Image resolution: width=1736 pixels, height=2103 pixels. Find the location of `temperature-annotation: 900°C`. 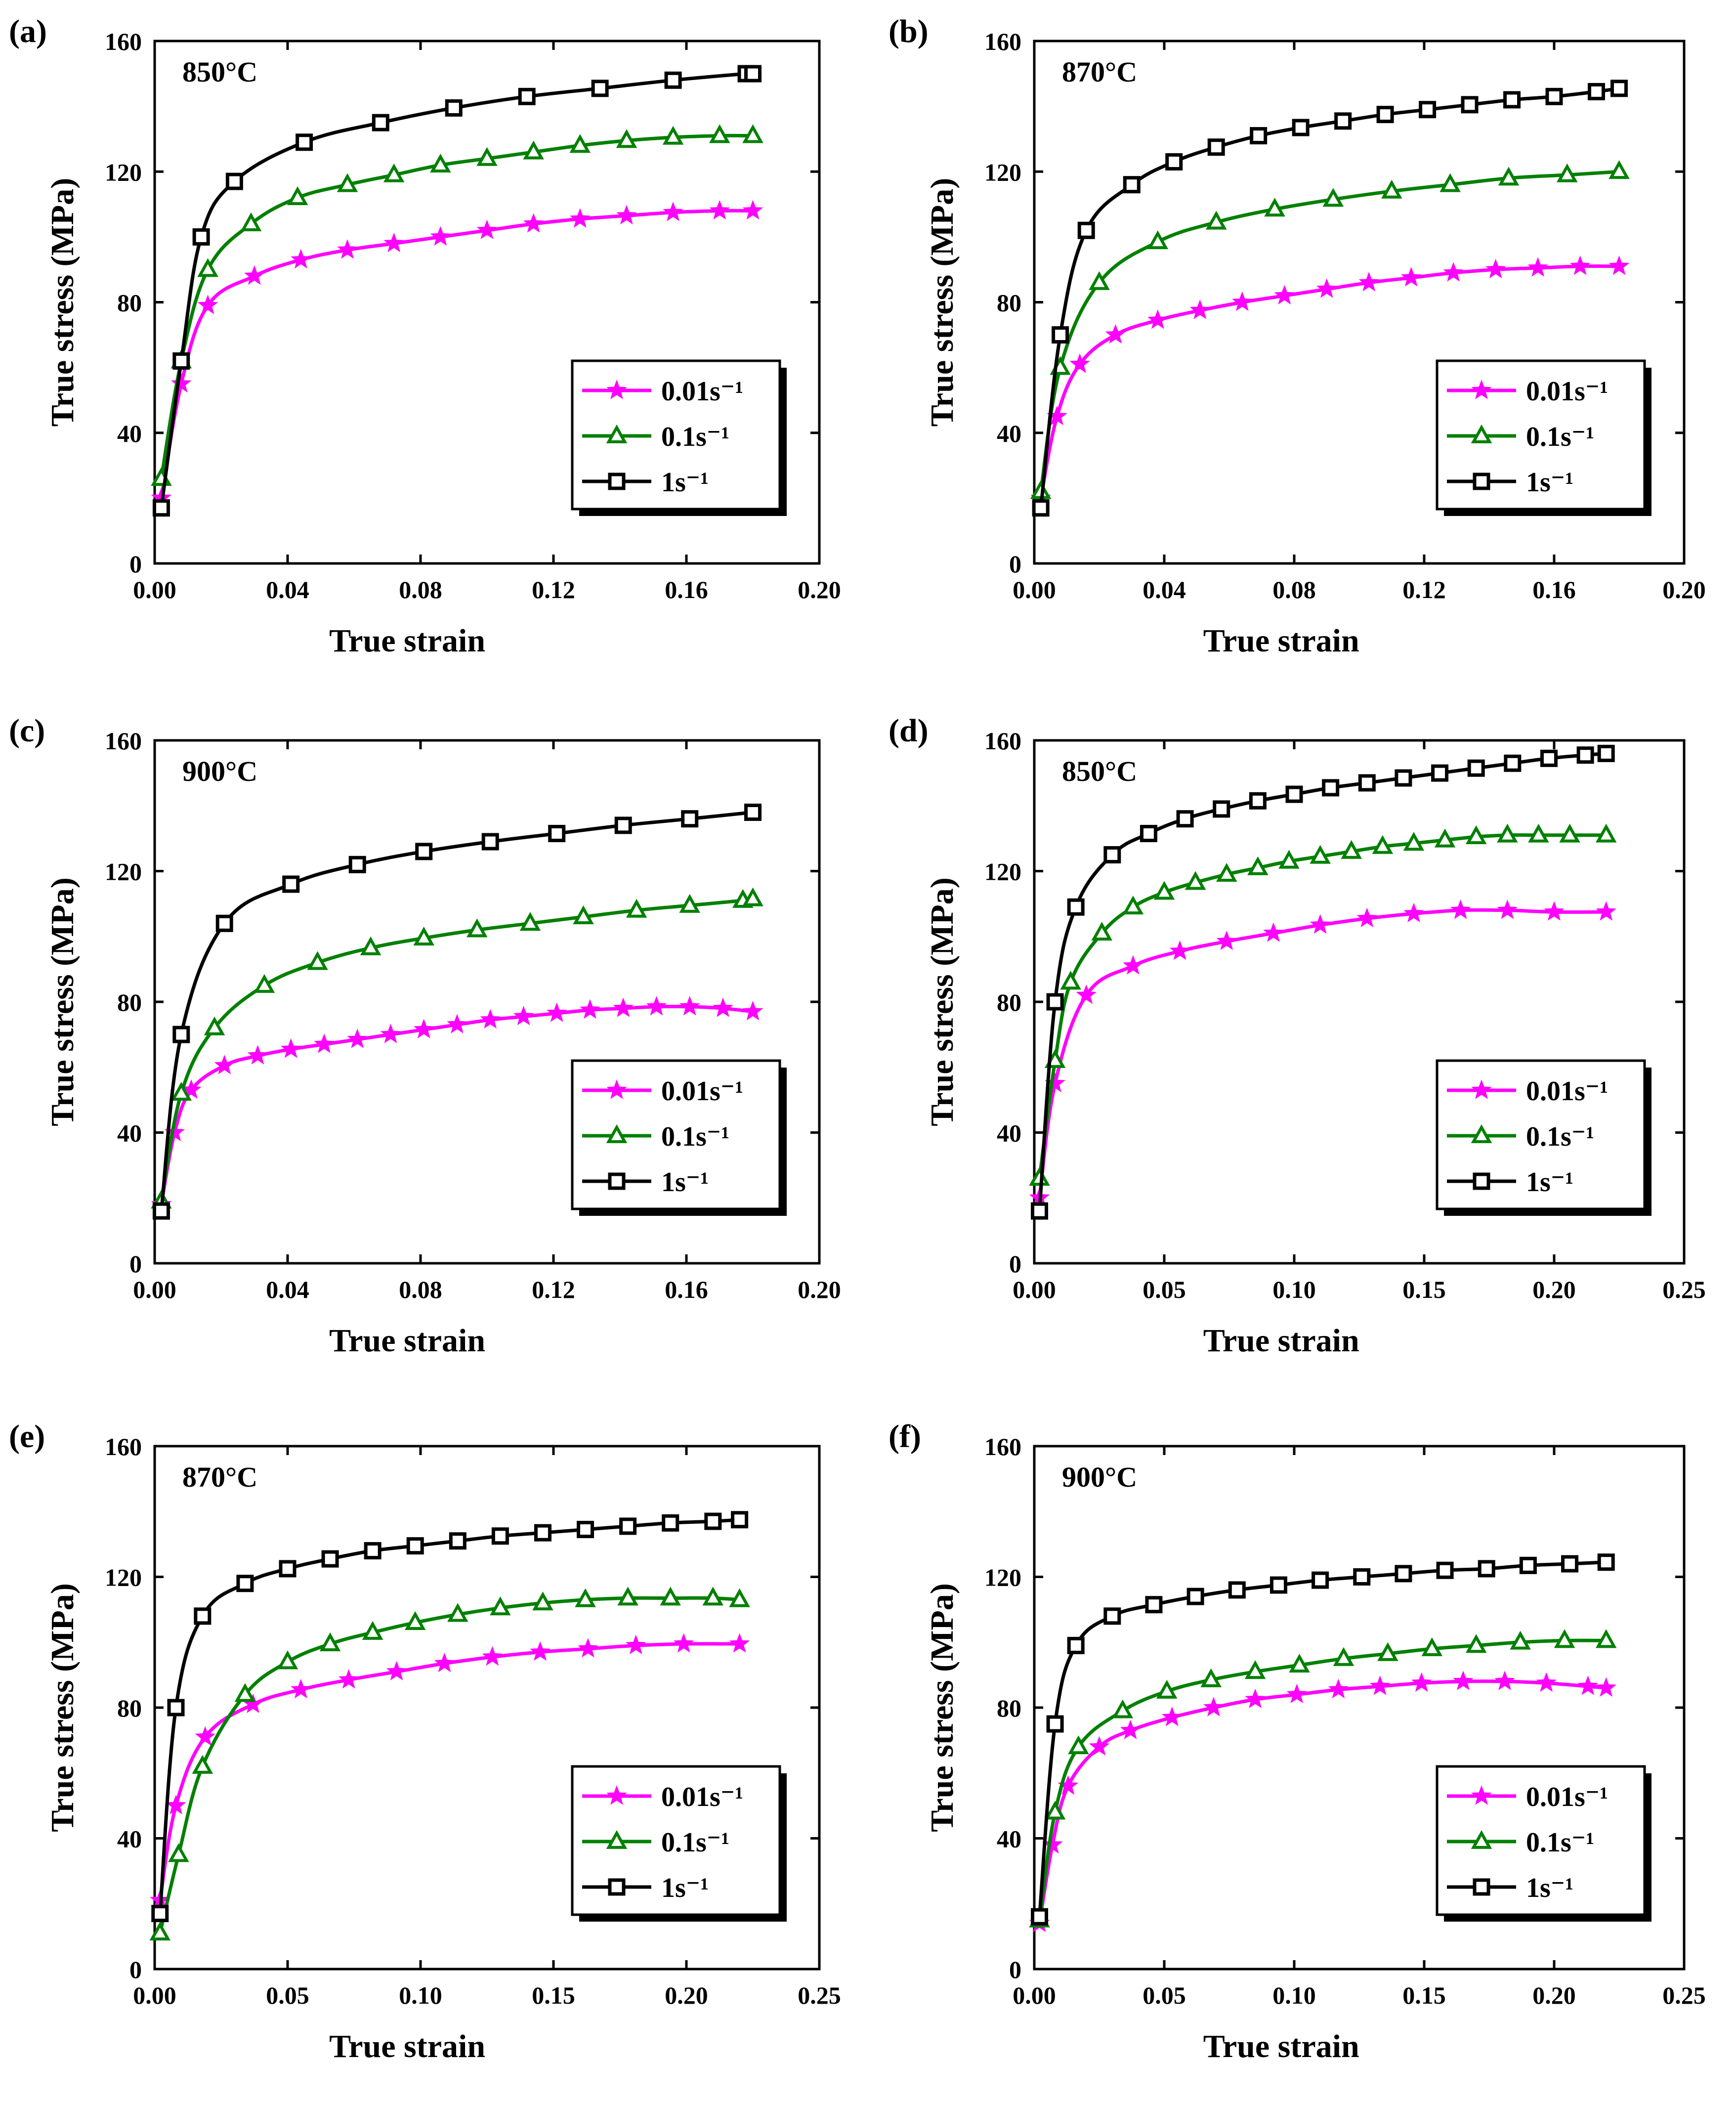

temperature-annotation: 900°C is located at coordinates (1099, 1477).